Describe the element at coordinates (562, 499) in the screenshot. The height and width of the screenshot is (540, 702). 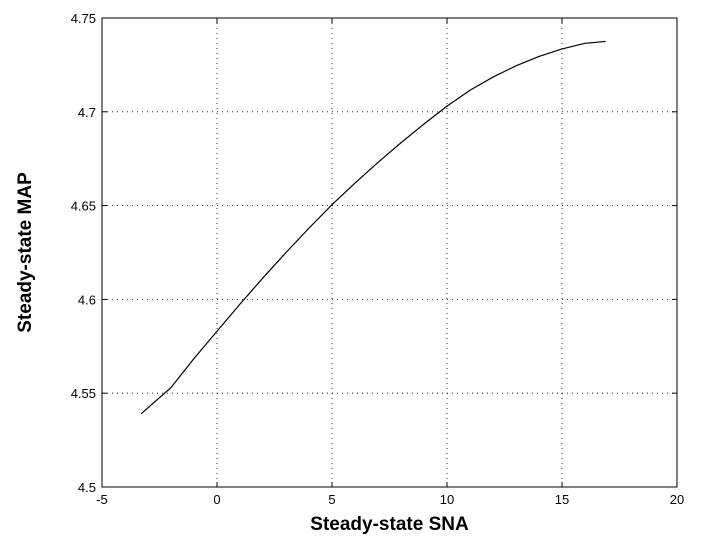
I see `x-tick-label: 15` at that location.